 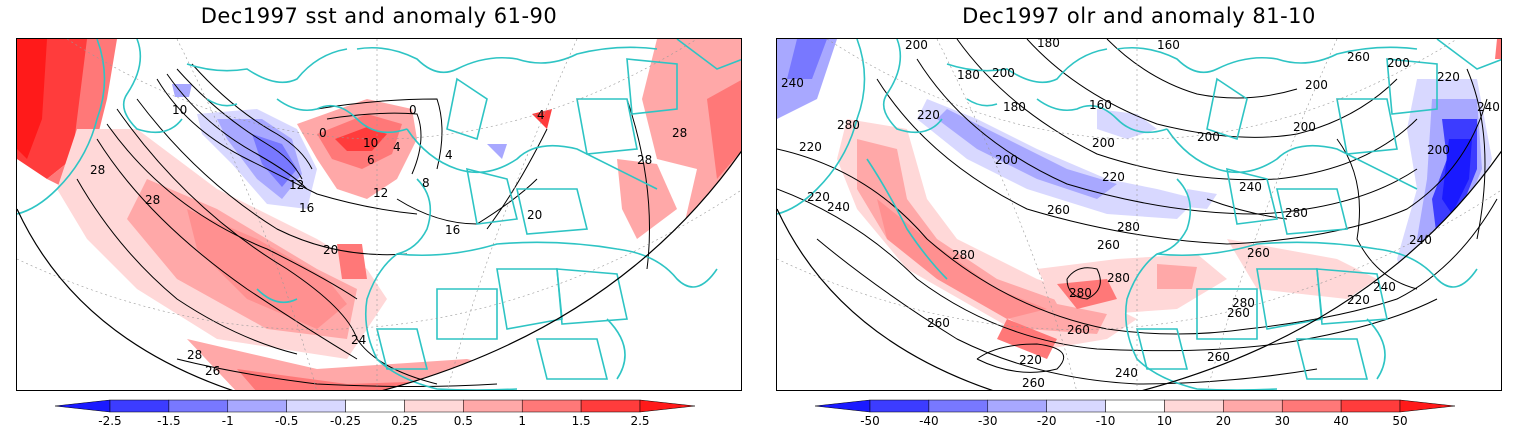 What do you see at coordinates (452, 230) in the screenshot?
I see `sst-label: 16` at bounding box center [452, 230].